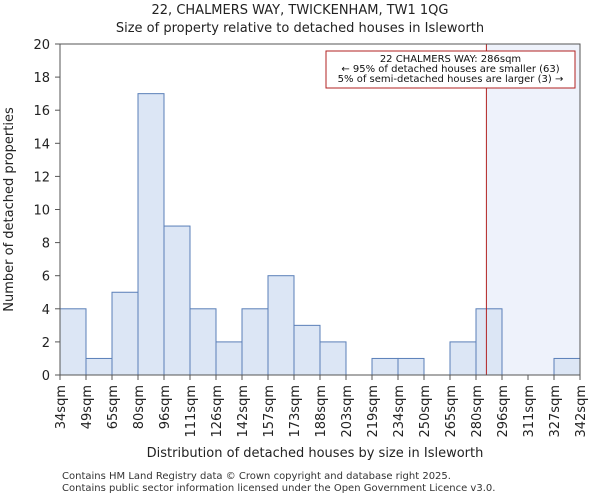  I want to click on x-tick-label: 157sqm, so click(269, 411).